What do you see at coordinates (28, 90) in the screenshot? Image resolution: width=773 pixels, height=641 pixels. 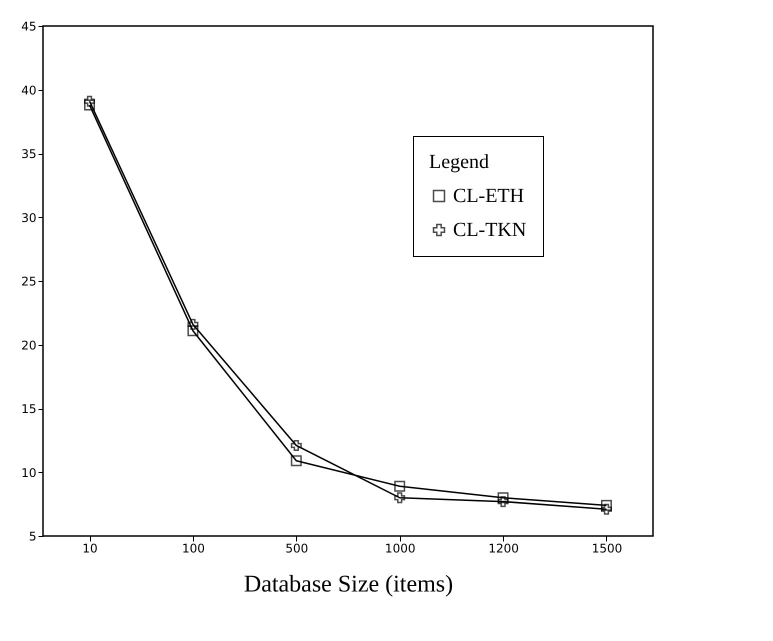 I see `y-tick-label: 40` at bounding box center [28, 90].